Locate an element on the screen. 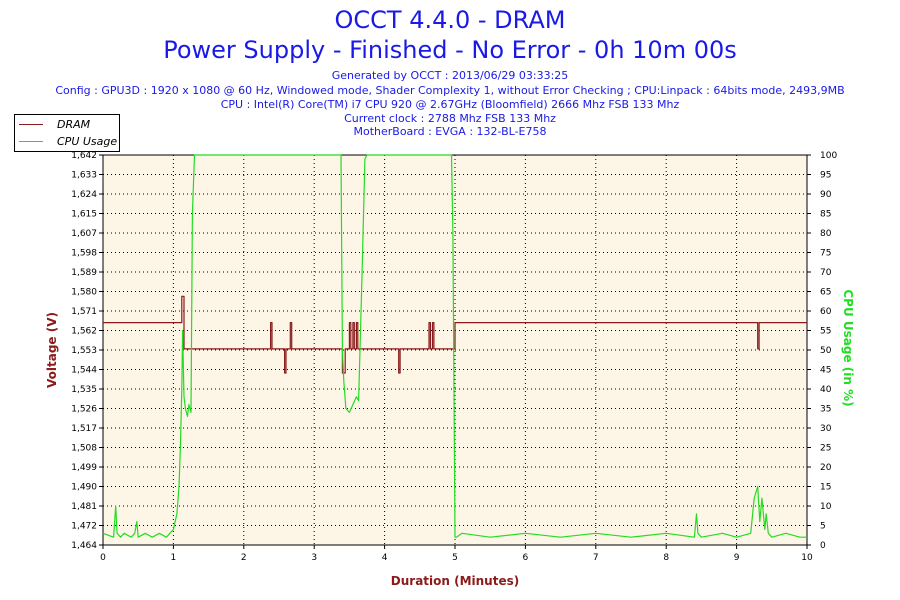 This screenshot has height=600, width=900. y-left-tick-label: 1,508 is located at coordinates (84, 449).